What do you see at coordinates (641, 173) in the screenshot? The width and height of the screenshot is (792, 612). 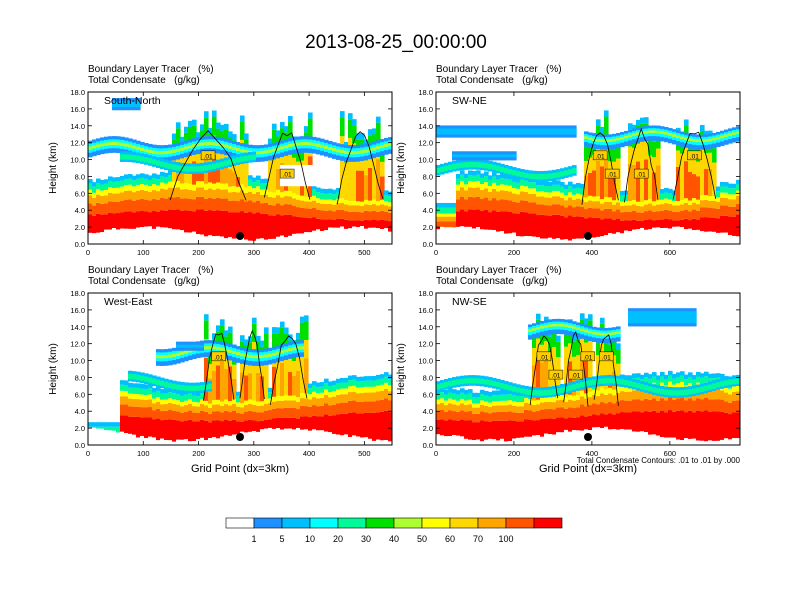 I see `contour-label-box` at bounding box center [641, 173].